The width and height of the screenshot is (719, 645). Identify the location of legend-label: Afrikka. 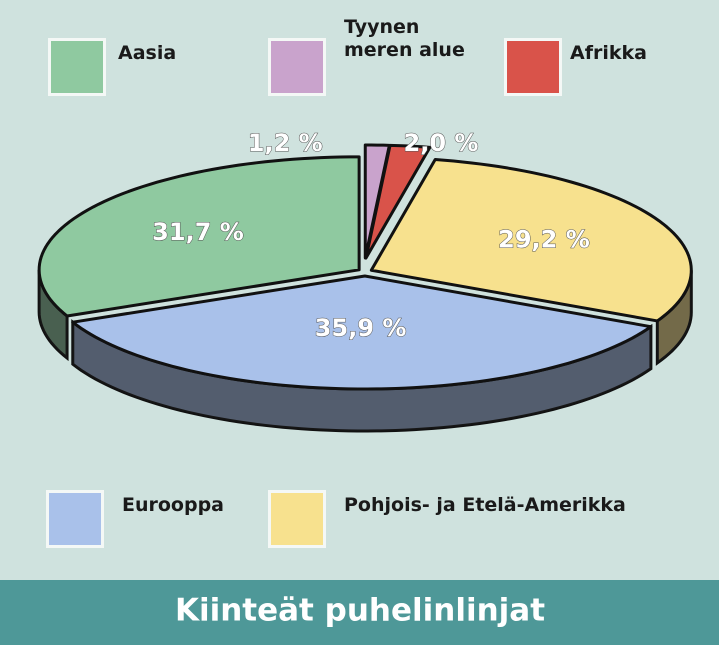
(608, 53).